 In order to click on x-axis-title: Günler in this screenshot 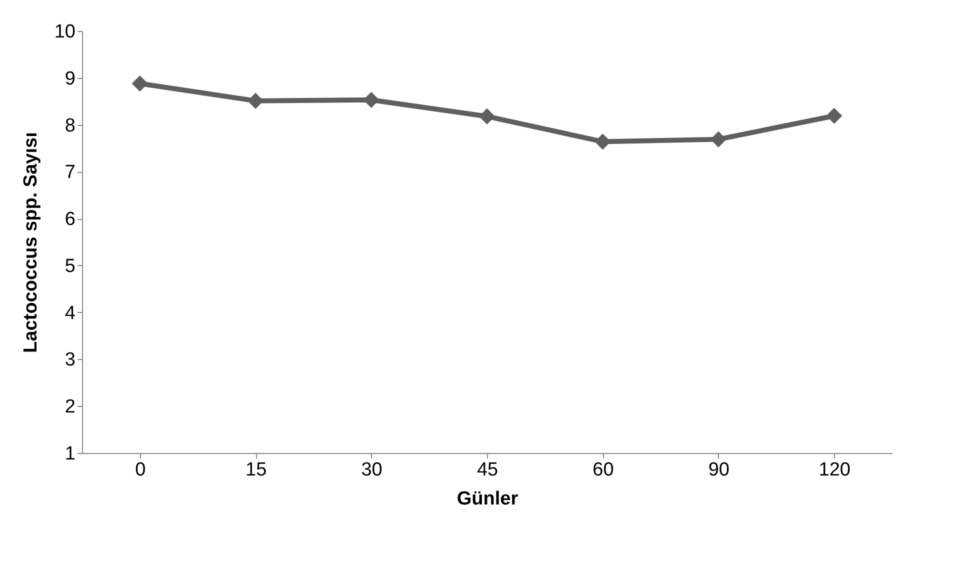, I will do `click(487, 499)`.